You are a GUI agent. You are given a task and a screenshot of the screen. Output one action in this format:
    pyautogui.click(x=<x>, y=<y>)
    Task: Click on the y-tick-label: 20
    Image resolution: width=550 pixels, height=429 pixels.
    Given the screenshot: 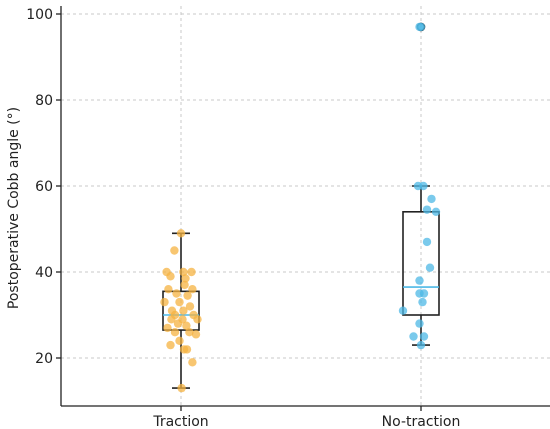 What is the action you would take?
    pyautogui.click(x=44, y=359)
    